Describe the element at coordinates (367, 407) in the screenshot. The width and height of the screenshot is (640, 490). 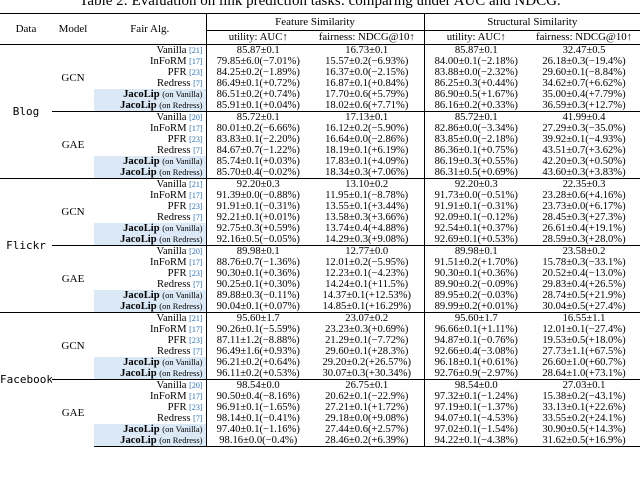
I see `feature-fairness-cell: 27.21±0.1(+1.72%)` at that location.